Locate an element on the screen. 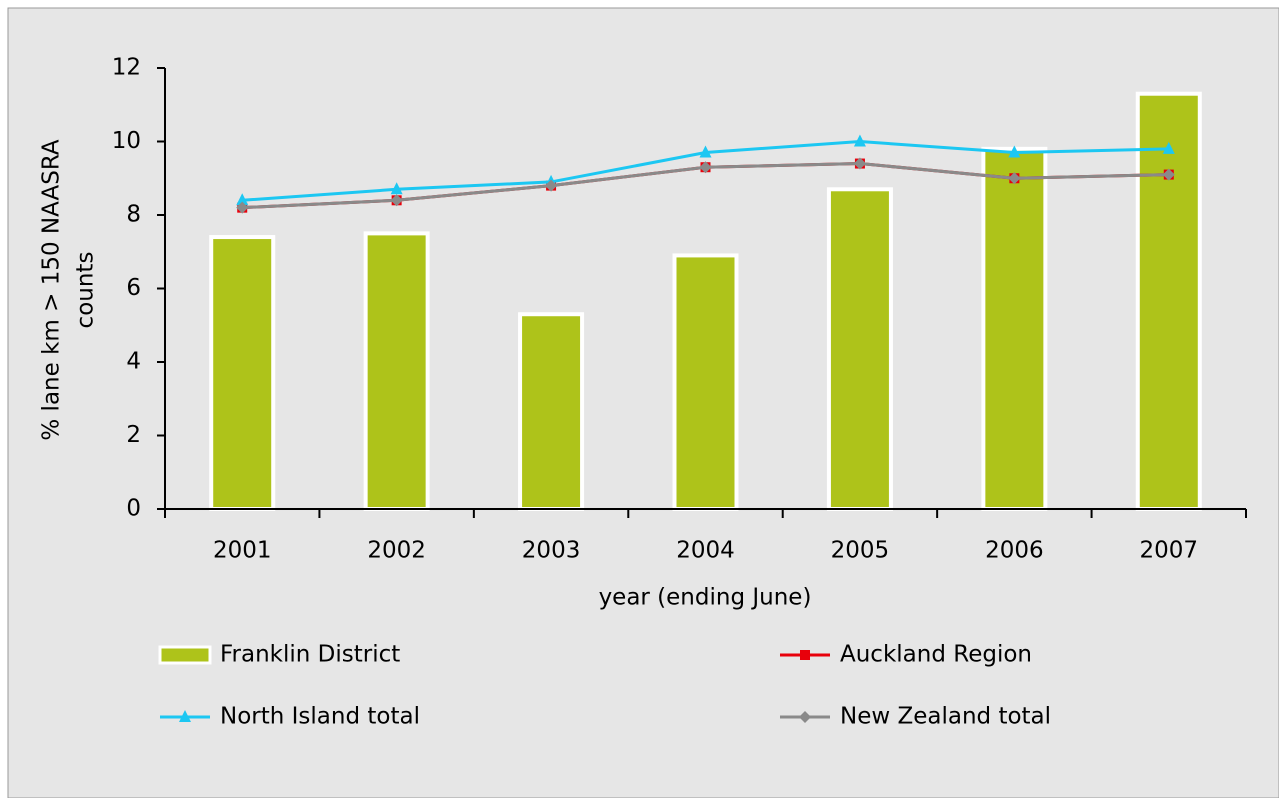 This screenshot has width=1279, height=798. x-axis-title: year (ending June) is located at coordinates (705, 598).